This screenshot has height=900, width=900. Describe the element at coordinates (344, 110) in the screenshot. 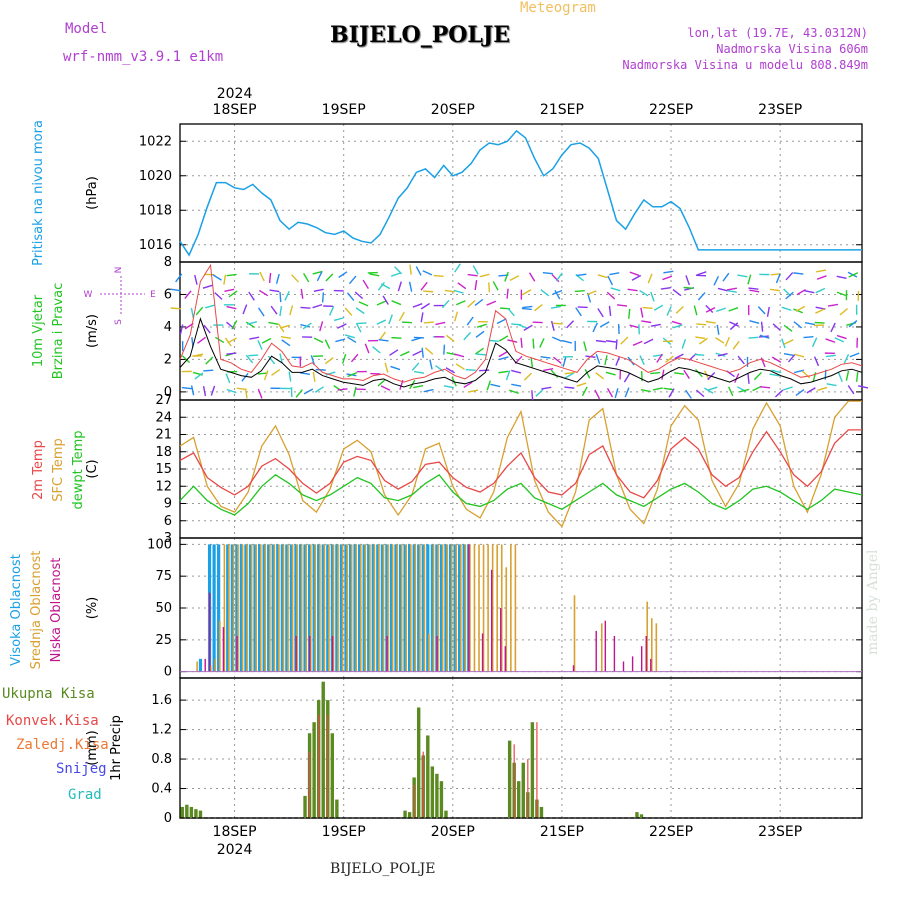

I see `day-label-top: 19SEP` at that location.